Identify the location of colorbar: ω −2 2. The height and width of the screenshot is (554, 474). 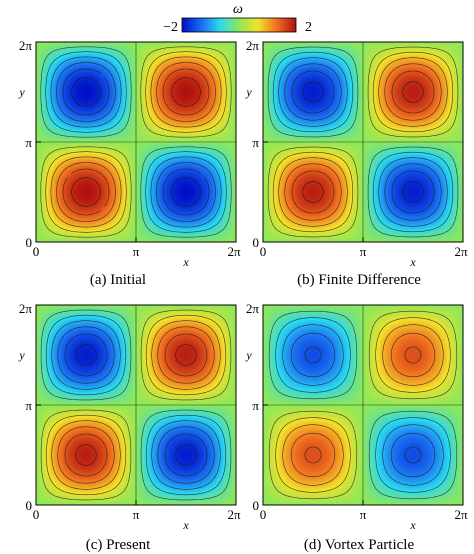
(237, 18).